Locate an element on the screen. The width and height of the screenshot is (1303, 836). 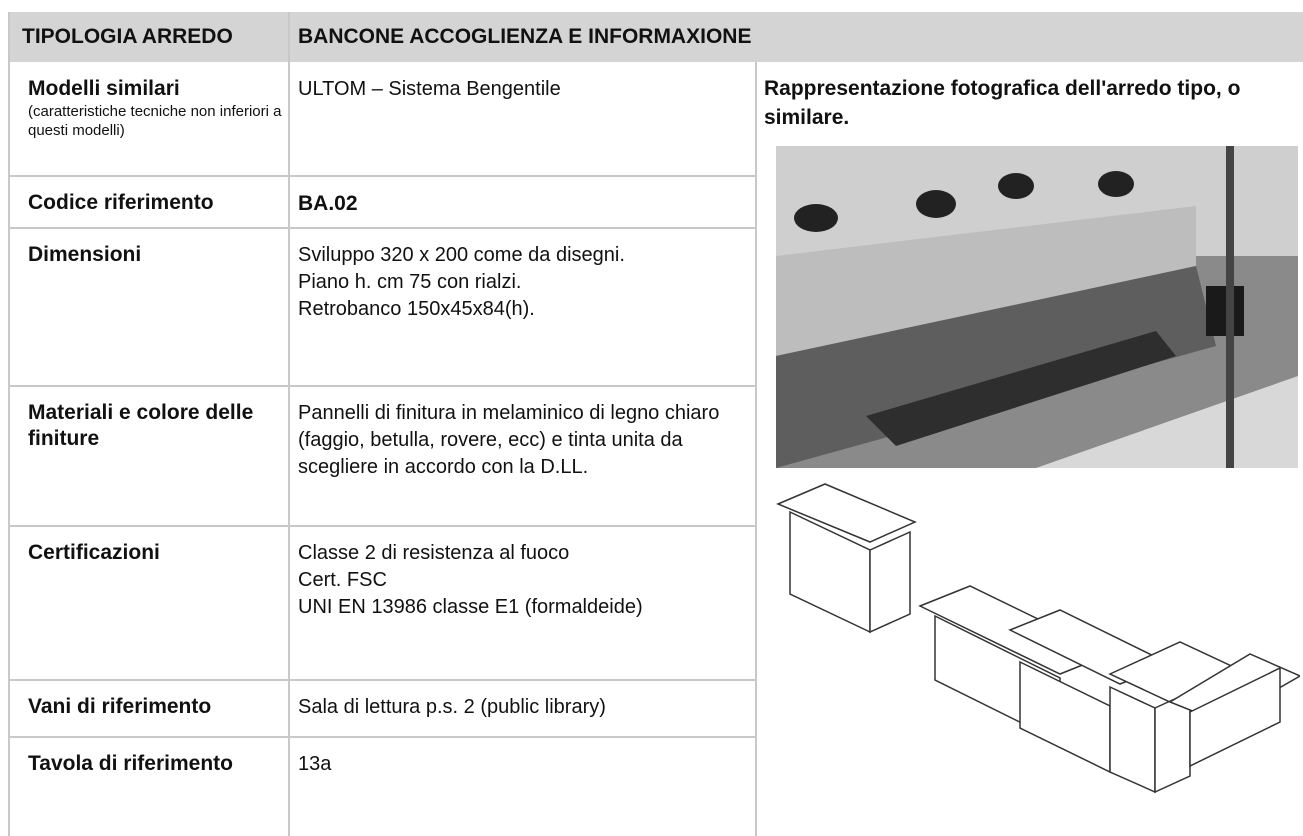
label-text: Materiali e colore delle finiture is located at coordinates (141, 425).